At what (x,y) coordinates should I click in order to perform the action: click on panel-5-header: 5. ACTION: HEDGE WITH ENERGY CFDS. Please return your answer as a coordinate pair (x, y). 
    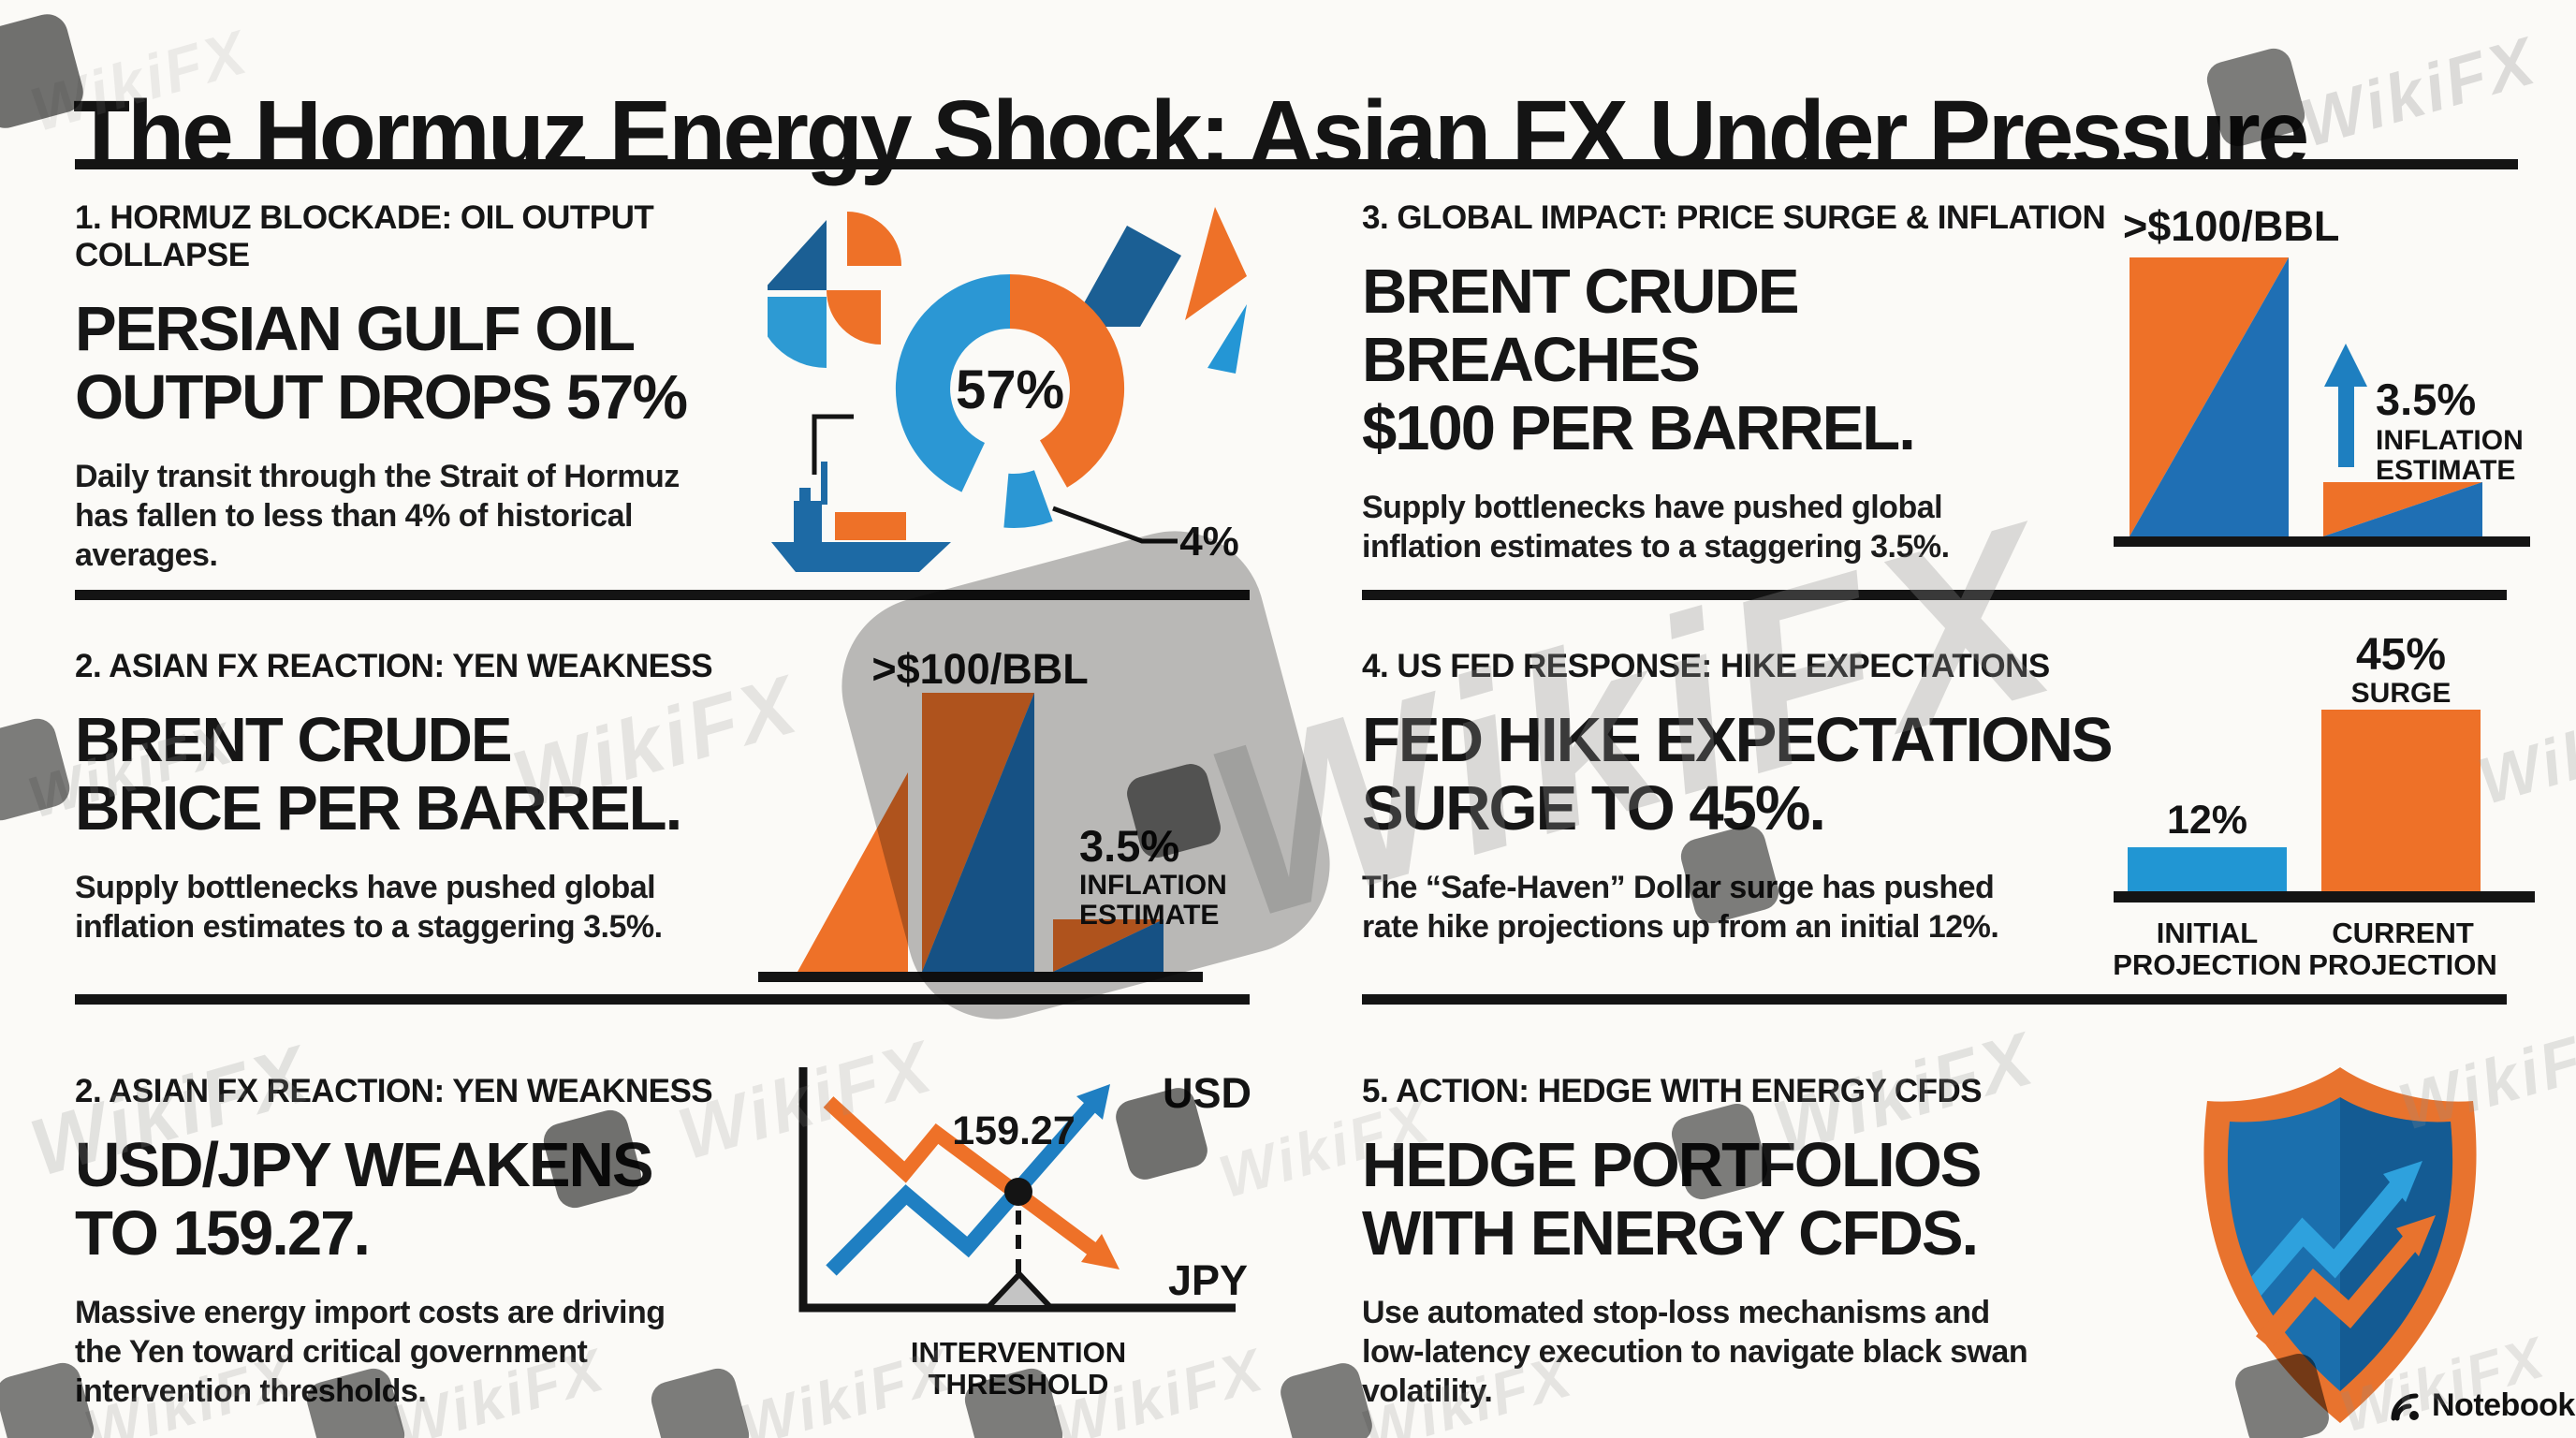
    Looking at the image, I should click on (1672, 1091).